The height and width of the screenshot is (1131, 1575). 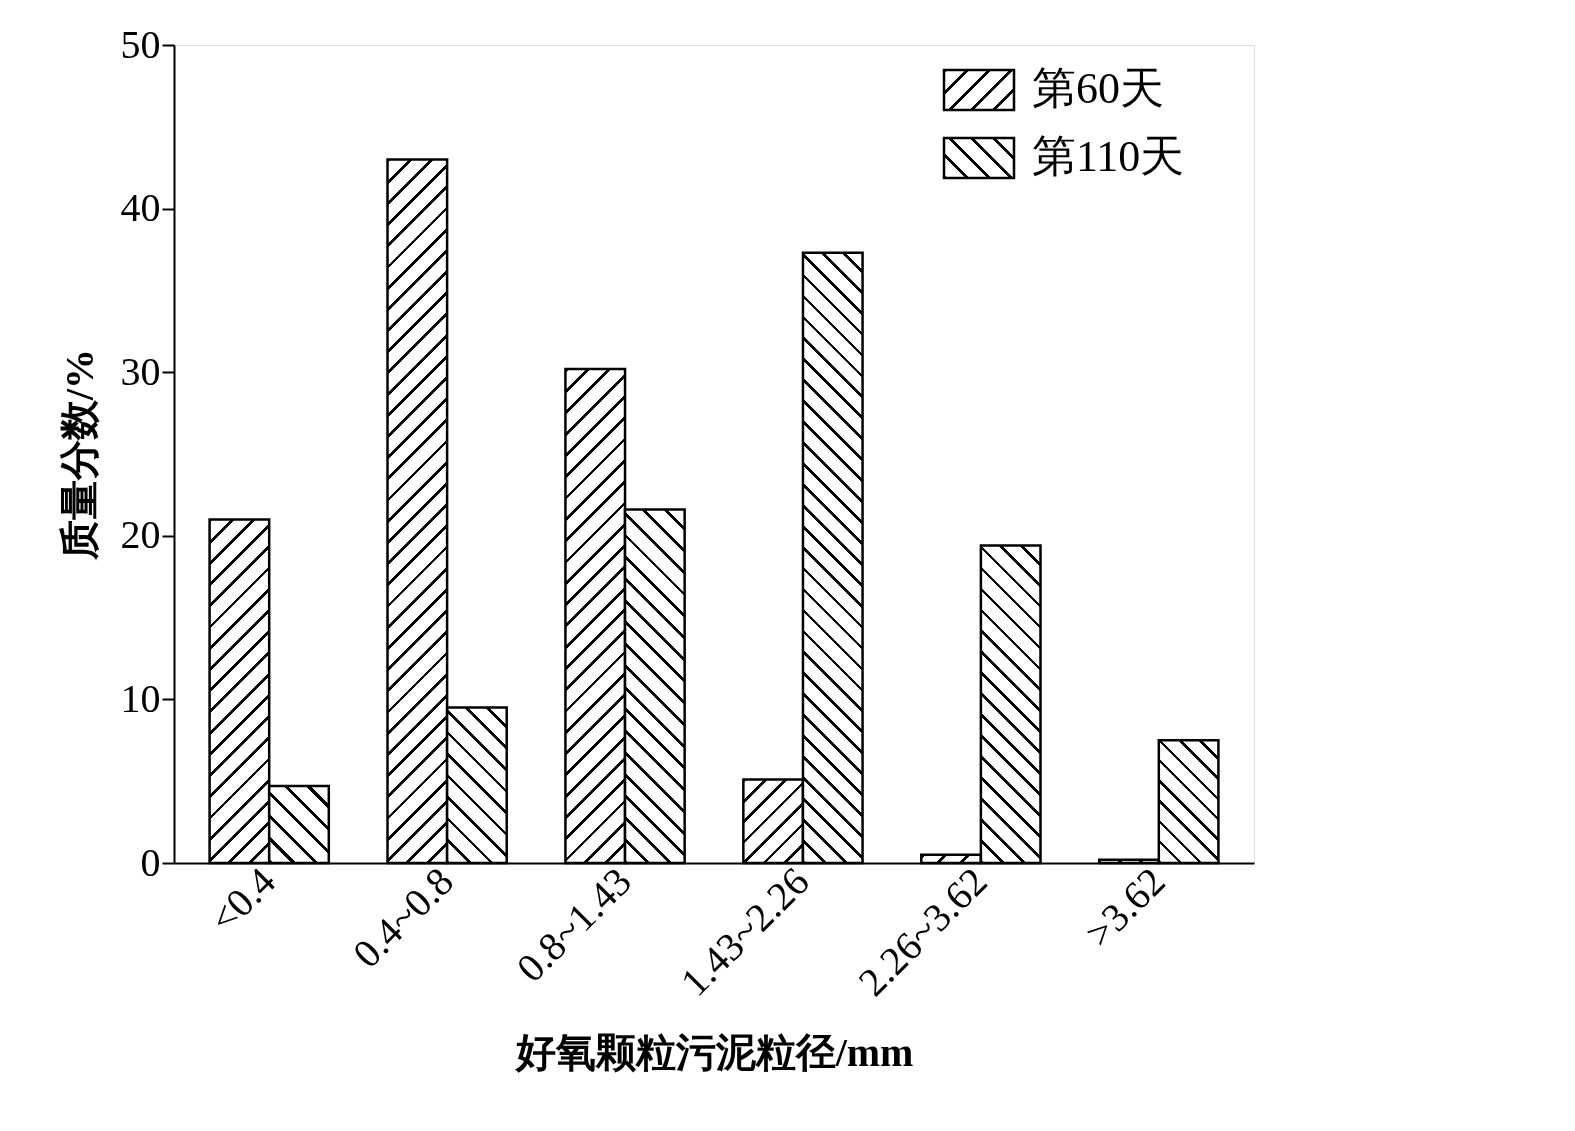 I want to click on x-axis-title: 好氧颗粒污泥粒径/mm, so click(x=713, y=1052).